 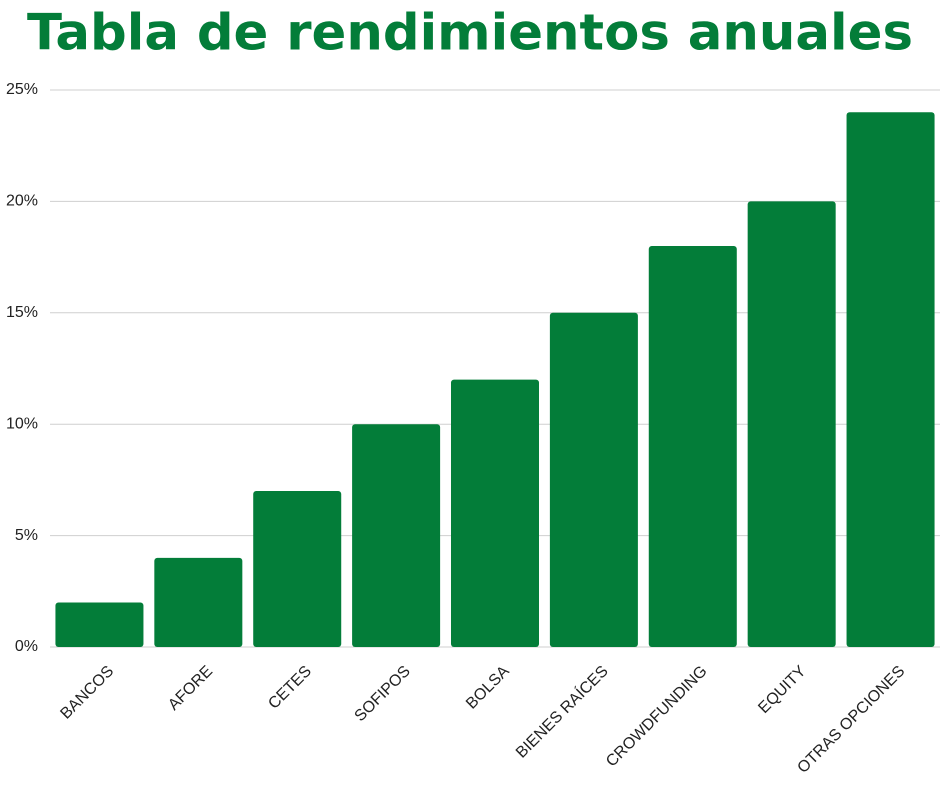 What do you see at coordinates (22, 89) in the screenshot?
I see `y-tick-label: 25%` at bounding box center [22, 89].